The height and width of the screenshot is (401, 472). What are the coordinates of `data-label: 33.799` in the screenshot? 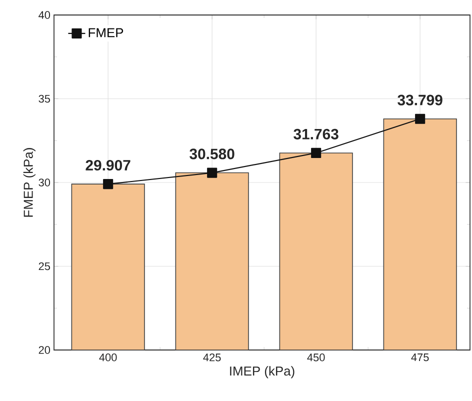 It's located at (420, 100).